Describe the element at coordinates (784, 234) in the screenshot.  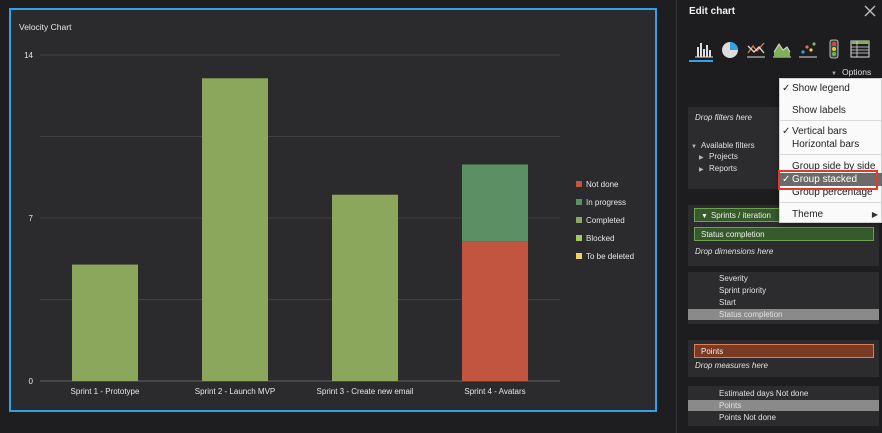
I see `dimension-pill-status: Status completion` at that location.